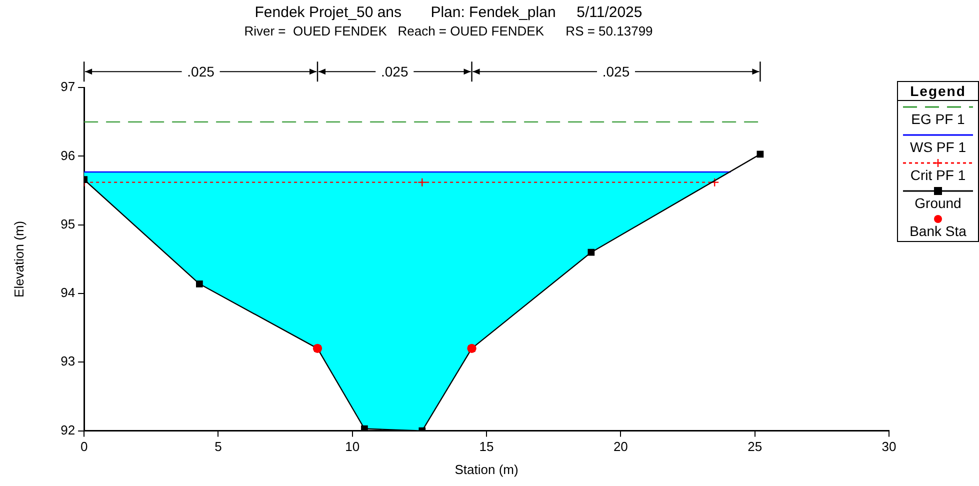 This screenshot has height=486, width=979. What do you see at coordinates (448, 30) in the screenshot?
I see `chart-subtitle: River = OUED FENDEK Reach = OUED FENDEK RS = 50.13799` at bounding box center [448, 30].